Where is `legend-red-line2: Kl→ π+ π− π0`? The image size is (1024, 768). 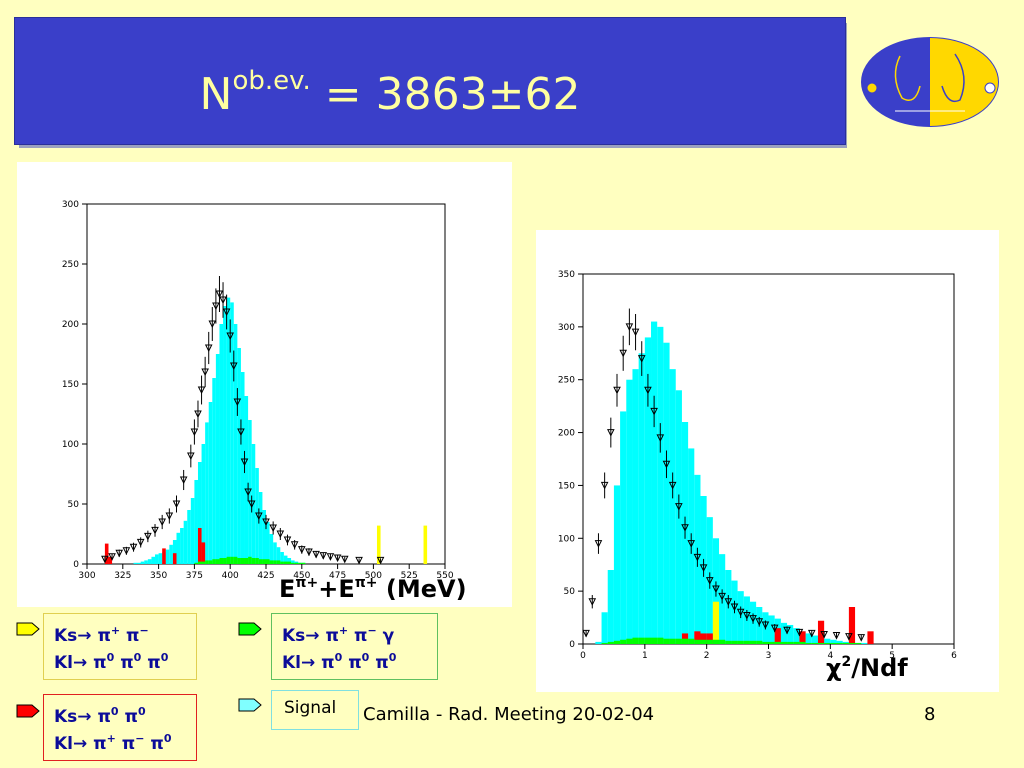 legend-red-line2: Kl→ π+ π− π0 is located at coordinates (113, 743).